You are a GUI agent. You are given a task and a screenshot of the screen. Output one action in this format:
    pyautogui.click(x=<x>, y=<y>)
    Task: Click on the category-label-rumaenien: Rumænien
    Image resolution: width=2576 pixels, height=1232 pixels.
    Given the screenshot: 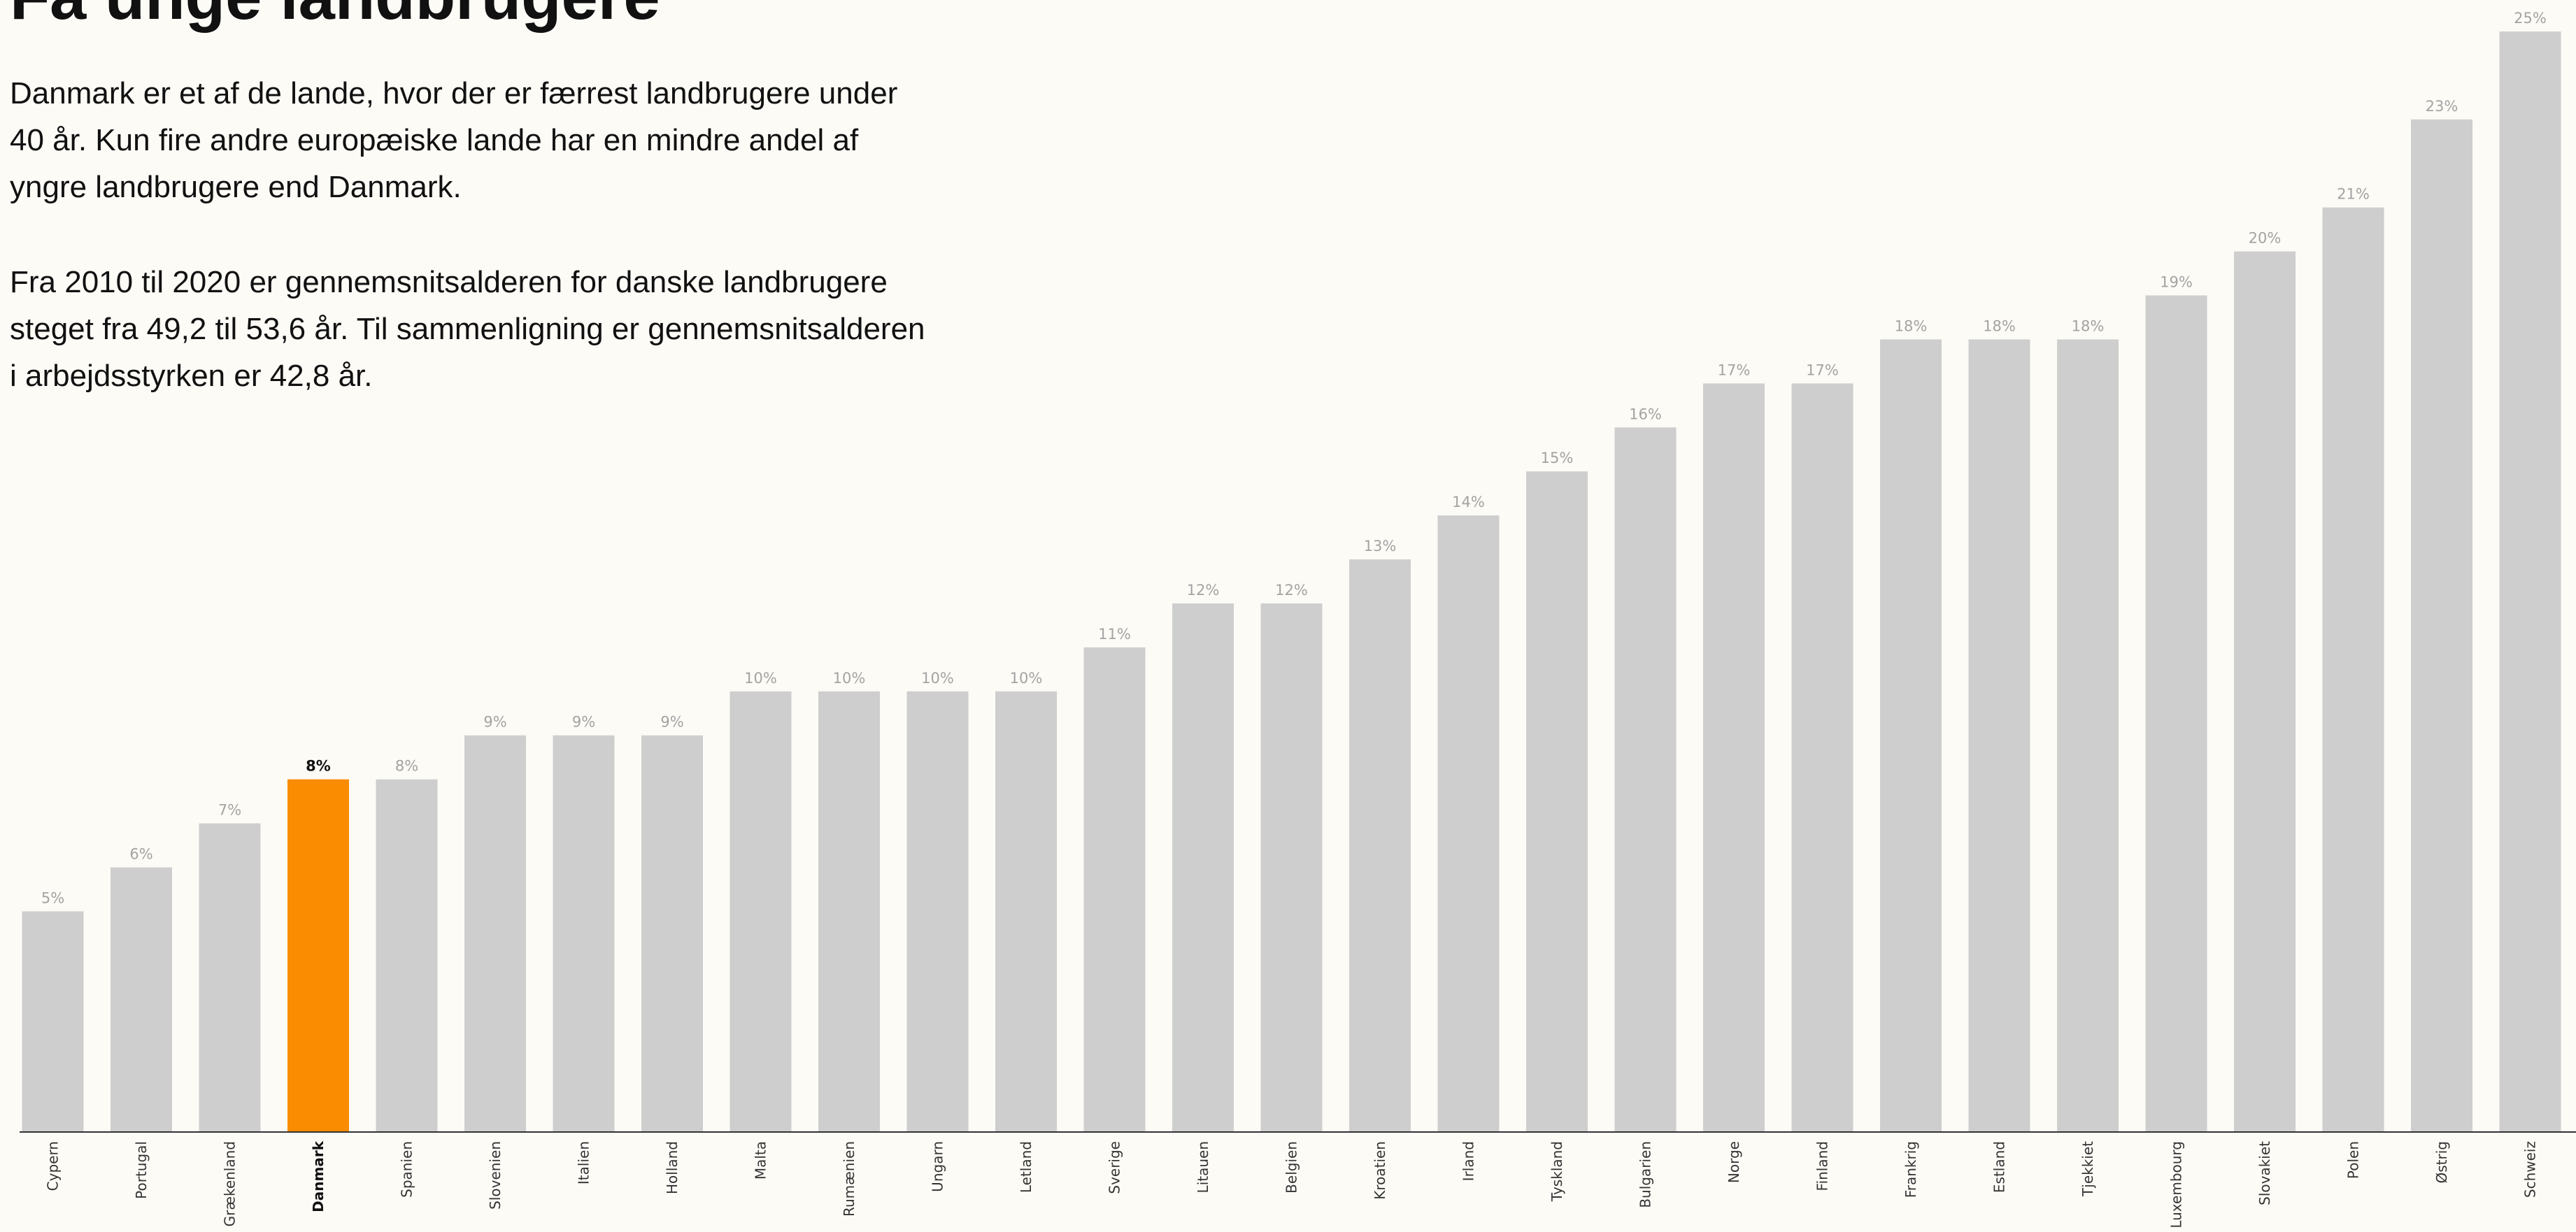 What is the action you would take?
    pyautogui.click(x=849, y=1179)
    